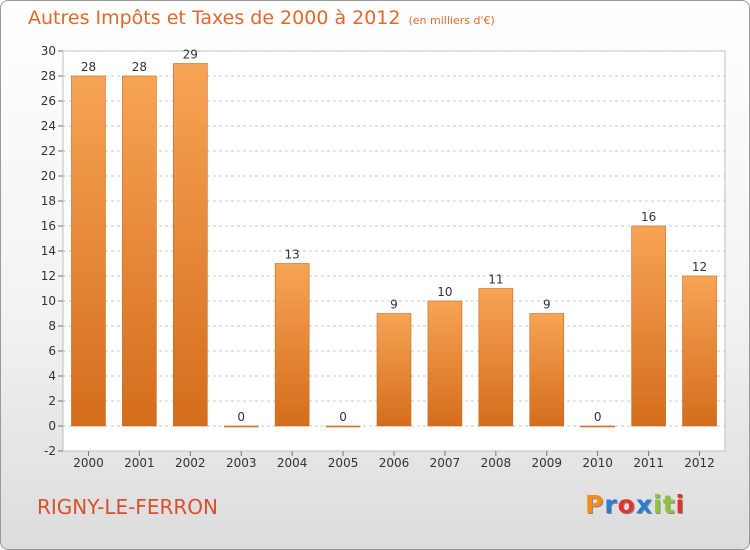 This screenshot has height=550, width=750. What do you see at coordinates (394, 463) in the screenshot?
I see `x-tick-label: 2006` at bounding box center [394, 463].